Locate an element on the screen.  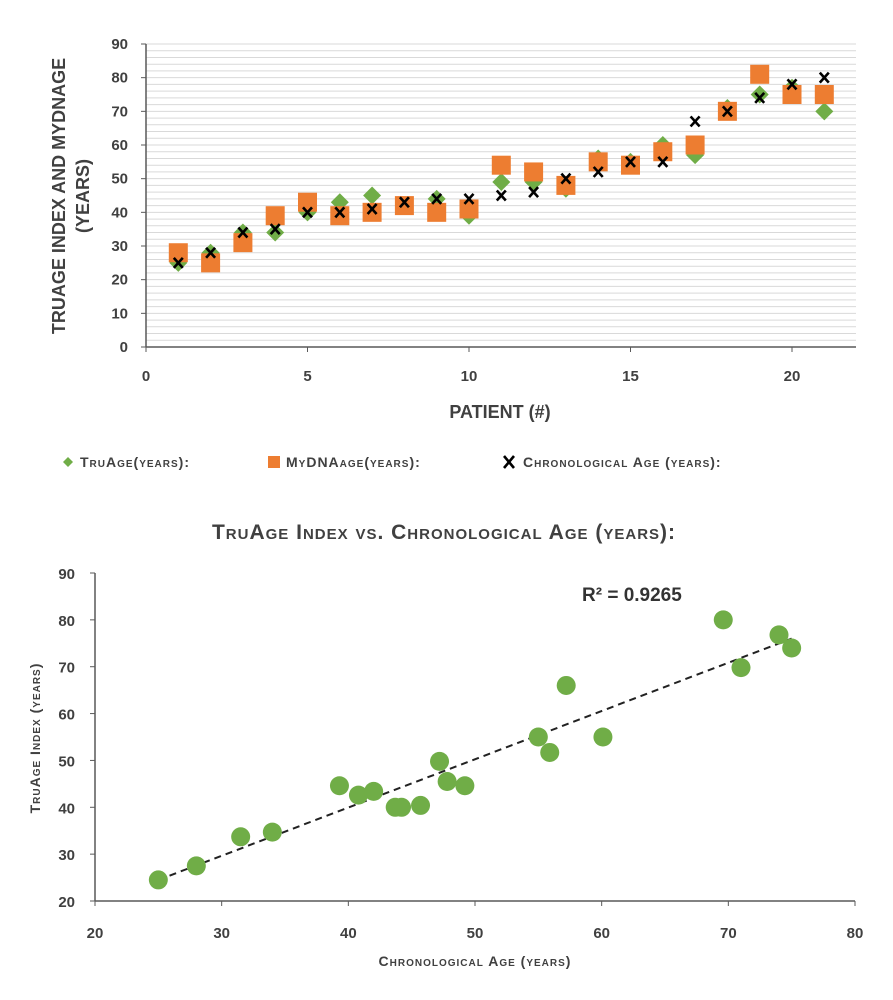
y-tick-label: 90 is located at coordinates (119, 44).